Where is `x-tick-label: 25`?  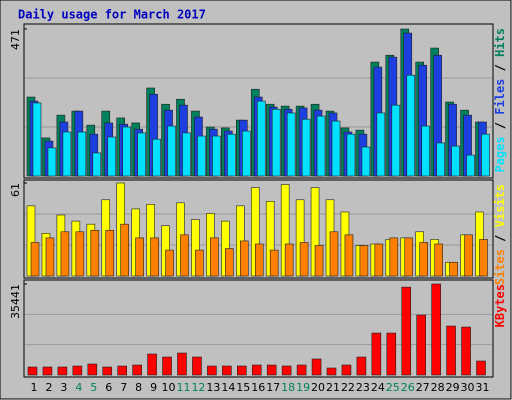
x-tick-label: 25 is located at coordinates (393, 387).